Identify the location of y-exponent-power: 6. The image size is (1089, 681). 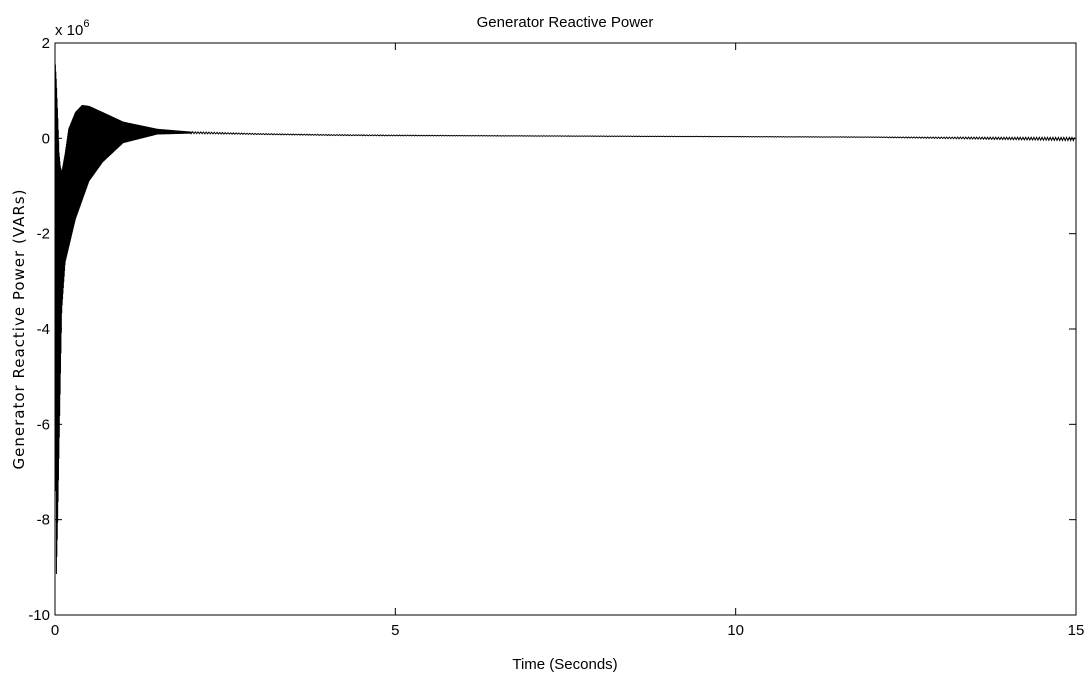
(86, 24).